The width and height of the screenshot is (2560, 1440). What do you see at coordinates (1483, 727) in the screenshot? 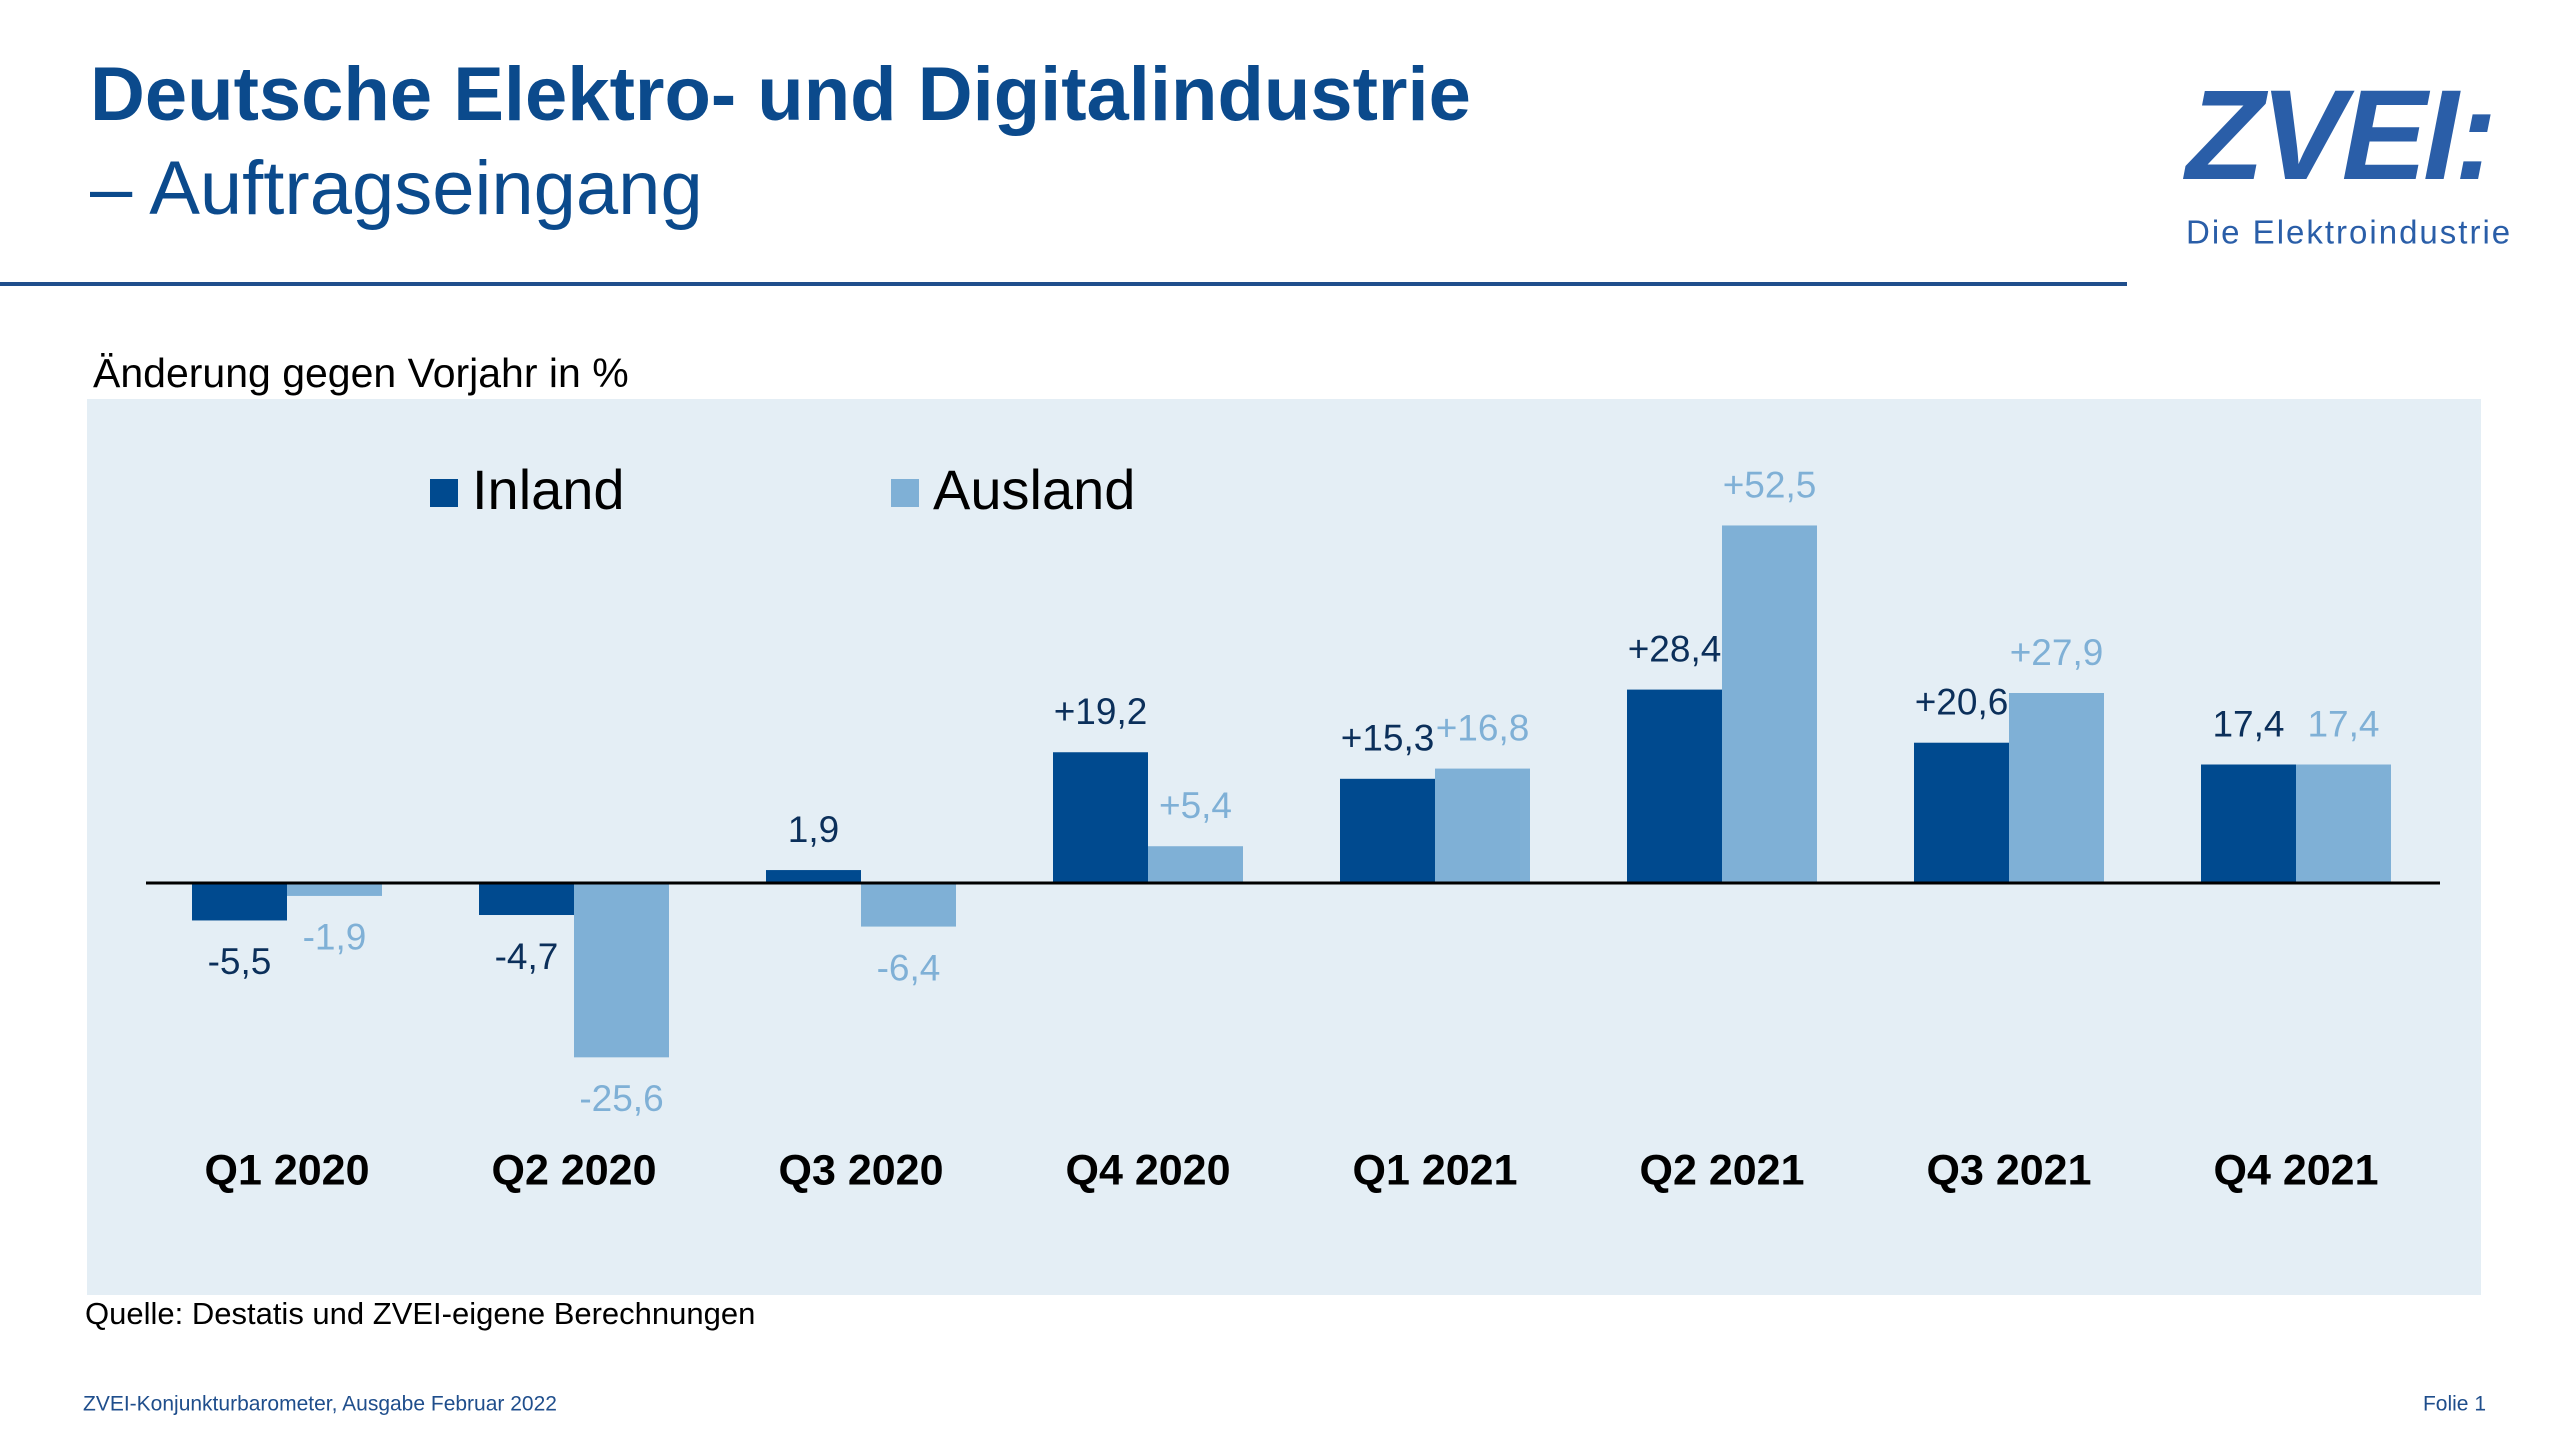
I see `value-label: +16,8` at bounding box center [1483, 727].